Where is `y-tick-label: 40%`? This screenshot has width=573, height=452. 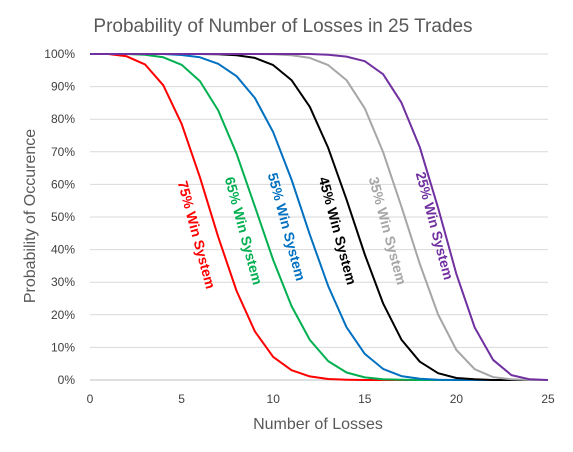
y-tick-label: 40% is located at coordinates (63, 250).